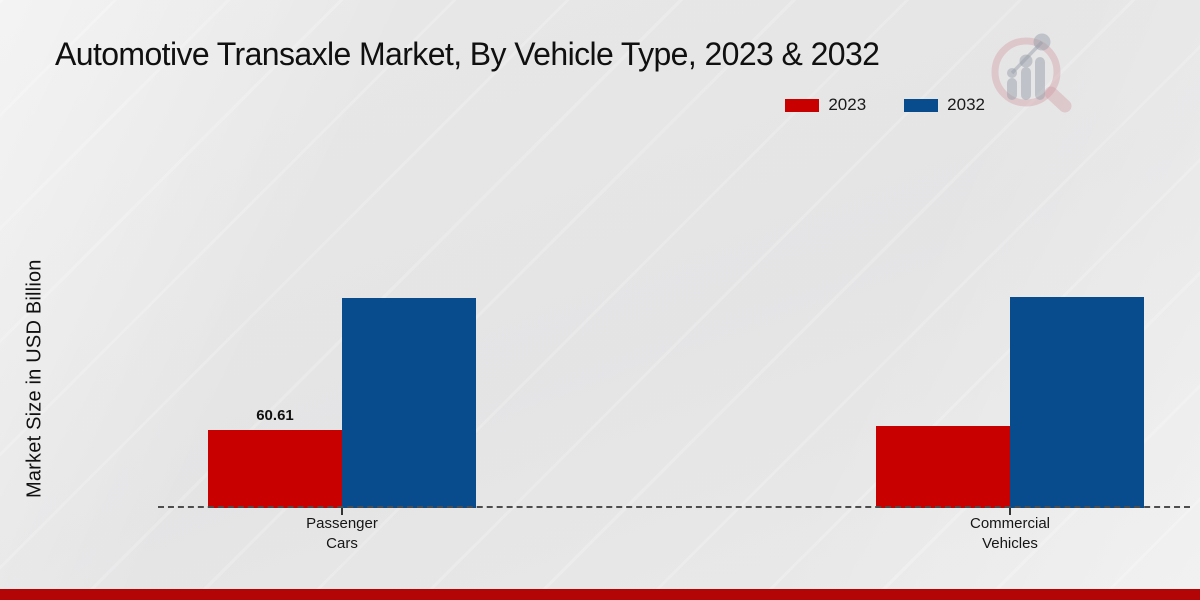 The height and width of the screenshot is (600, 1200). What do you see at coordinates (275, 469) in the screenshot?
I see `bar-2023-passenger-cars` at bounding box center [275, 469].